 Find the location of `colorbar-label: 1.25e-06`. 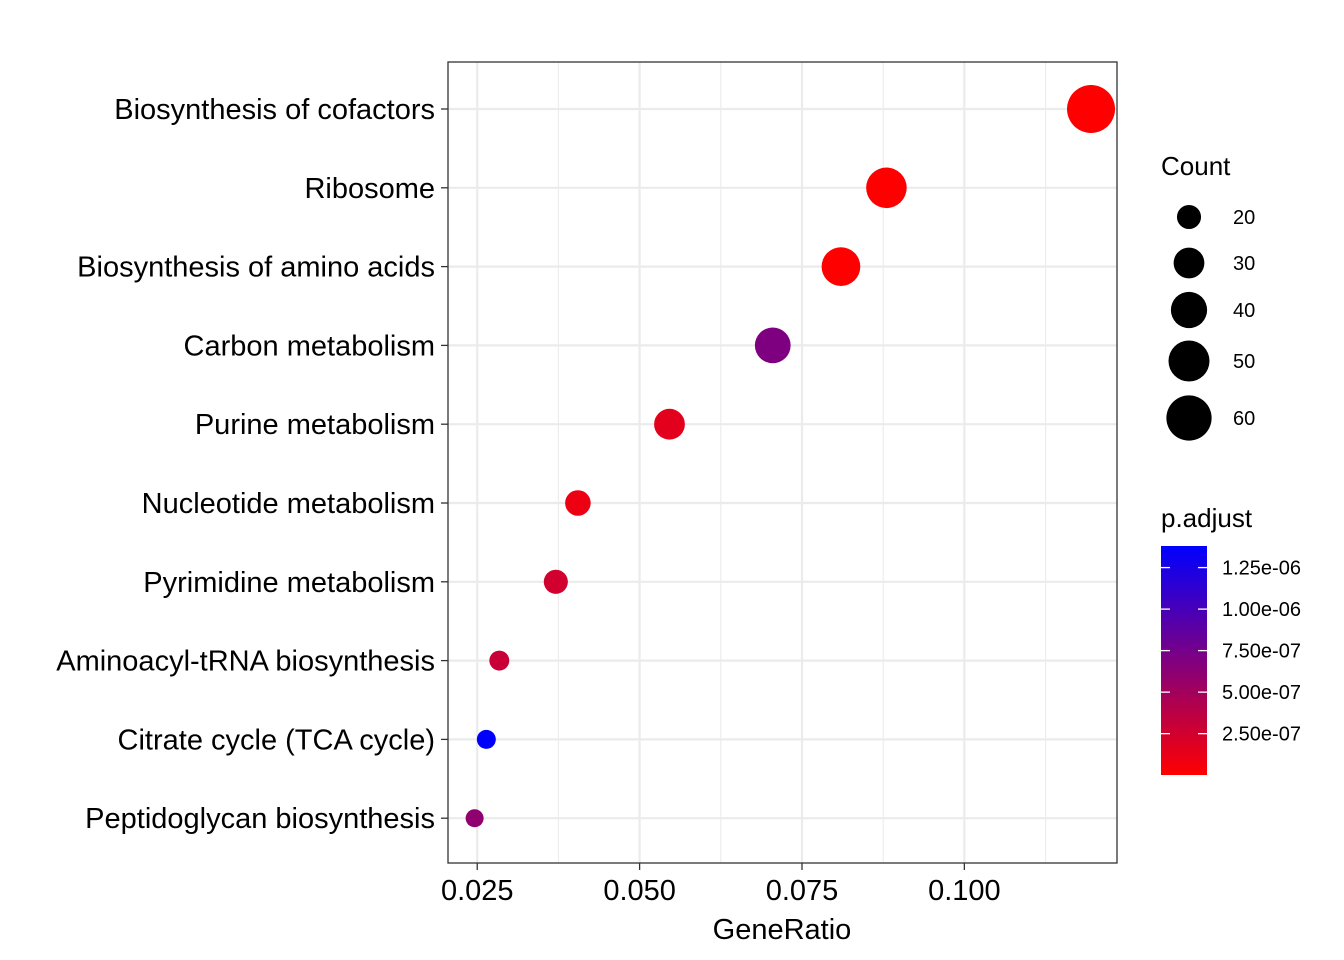

colorbar-label: 1.25e-06 is located at coordinates (1261, 569).